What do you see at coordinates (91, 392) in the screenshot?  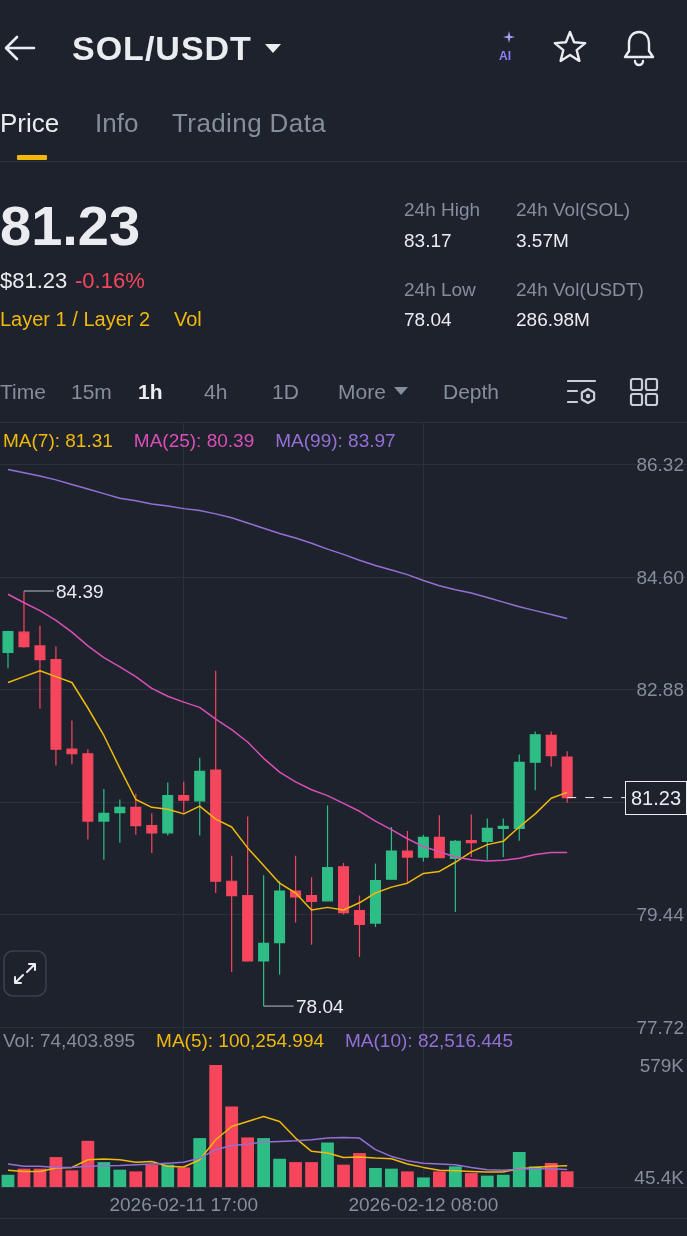 I see `text: 15m` at bounding box center [91, 392].